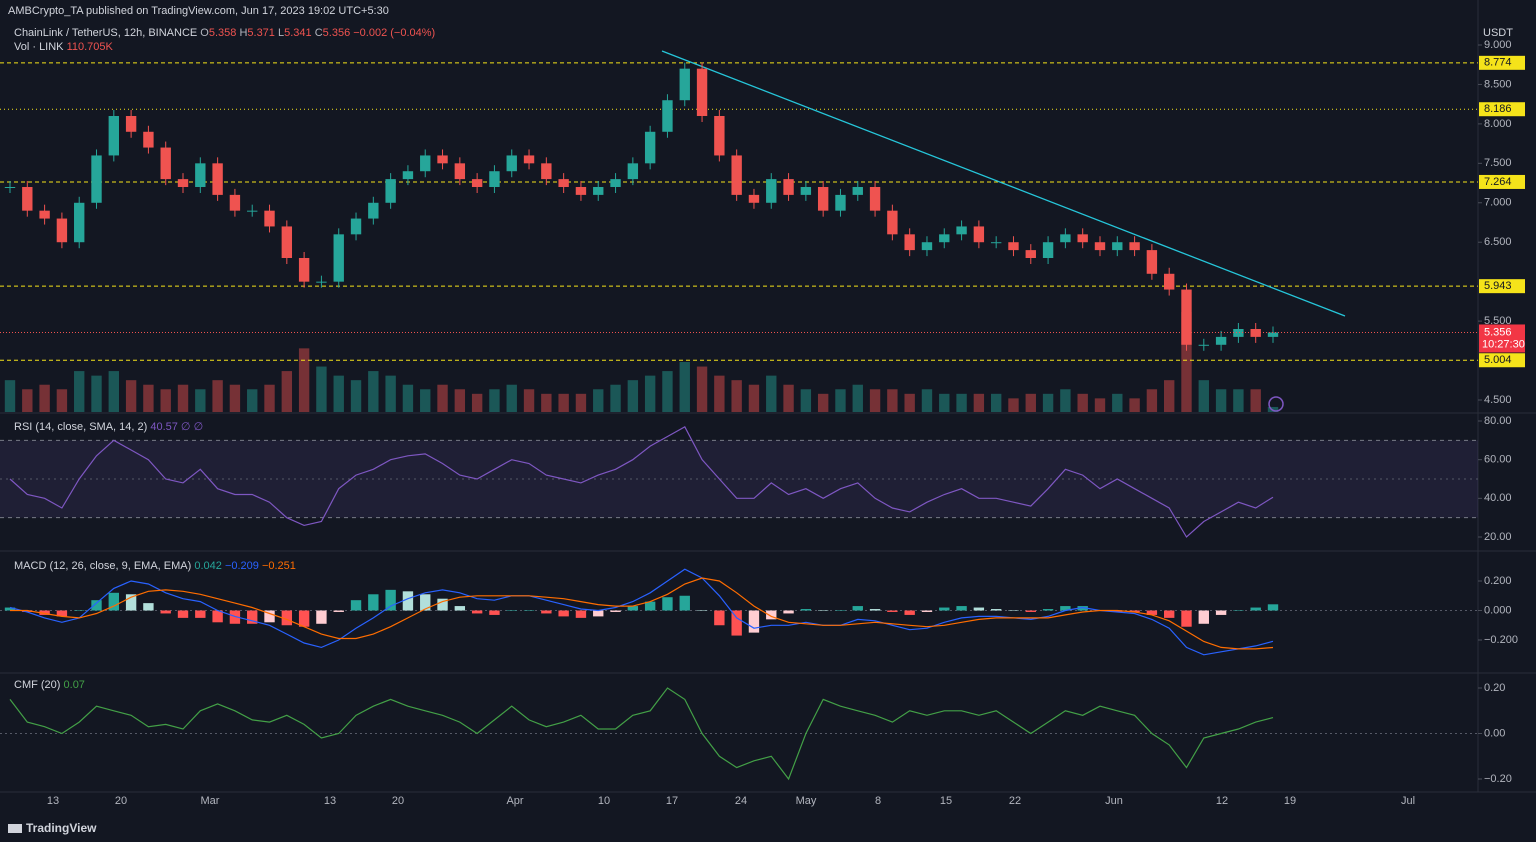  I want to click on x-tick-label: Jun, so click(1114, 801).